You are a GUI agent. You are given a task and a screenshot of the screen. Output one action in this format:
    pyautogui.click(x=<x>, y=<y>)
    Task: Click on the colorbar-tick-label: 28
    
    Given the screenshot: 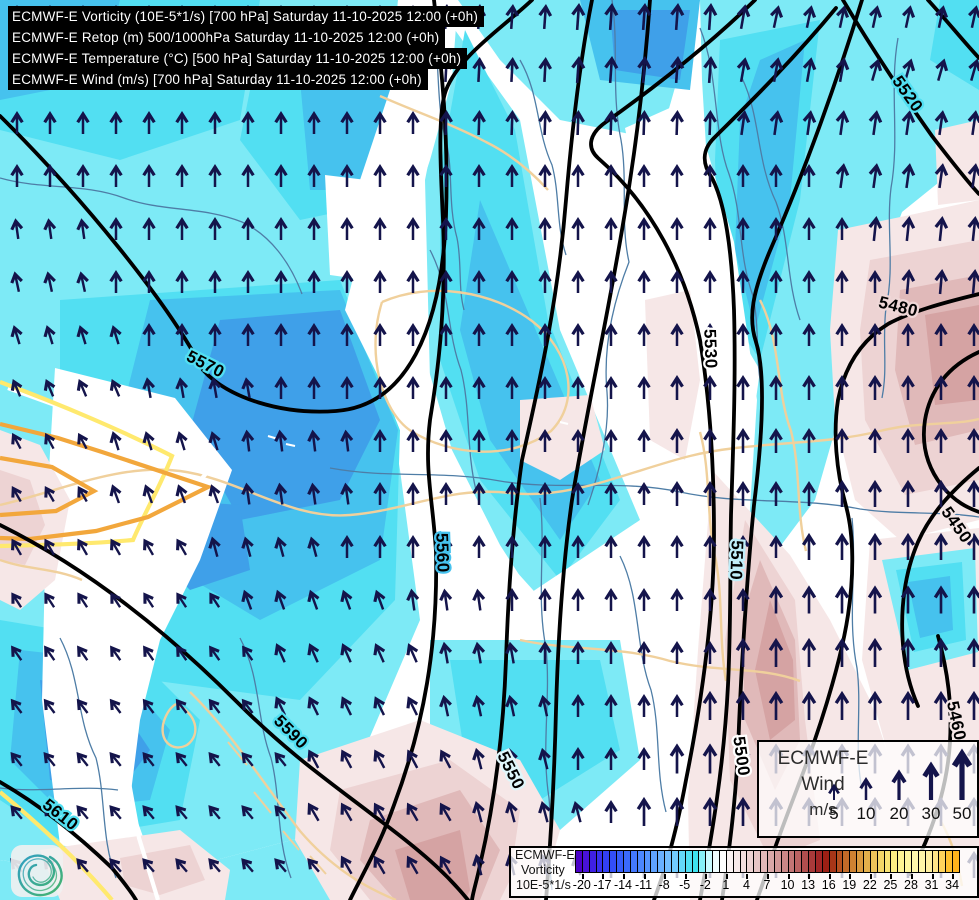 What is the action you would take?
    pyautogui.click(x=911, y=885)
    